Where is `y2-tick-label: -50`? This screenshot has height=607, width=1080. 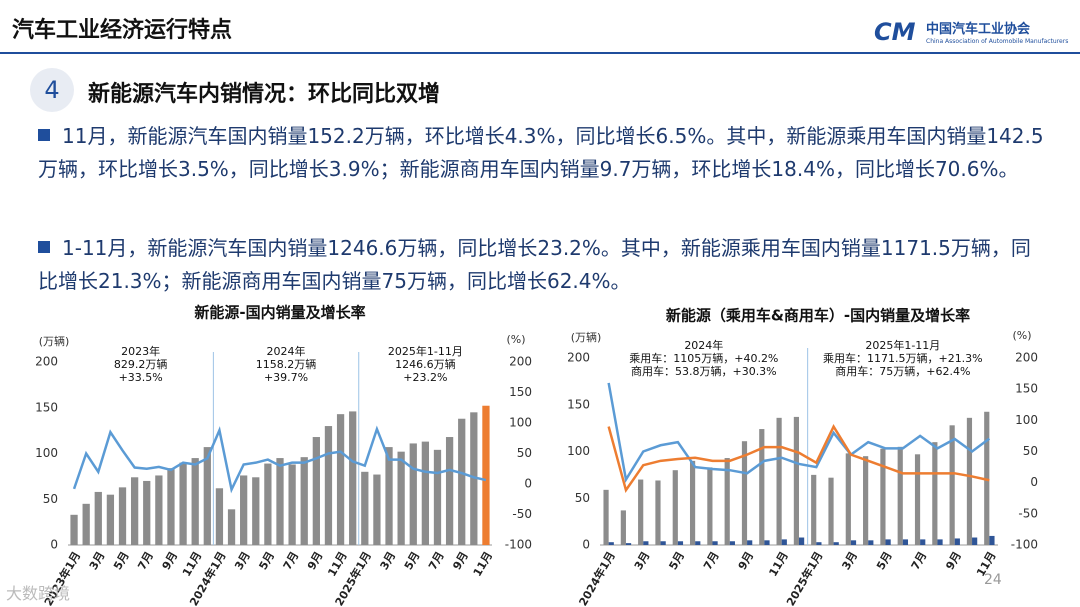 y2-tick-label: -50 is located at coordinates (522, 514).